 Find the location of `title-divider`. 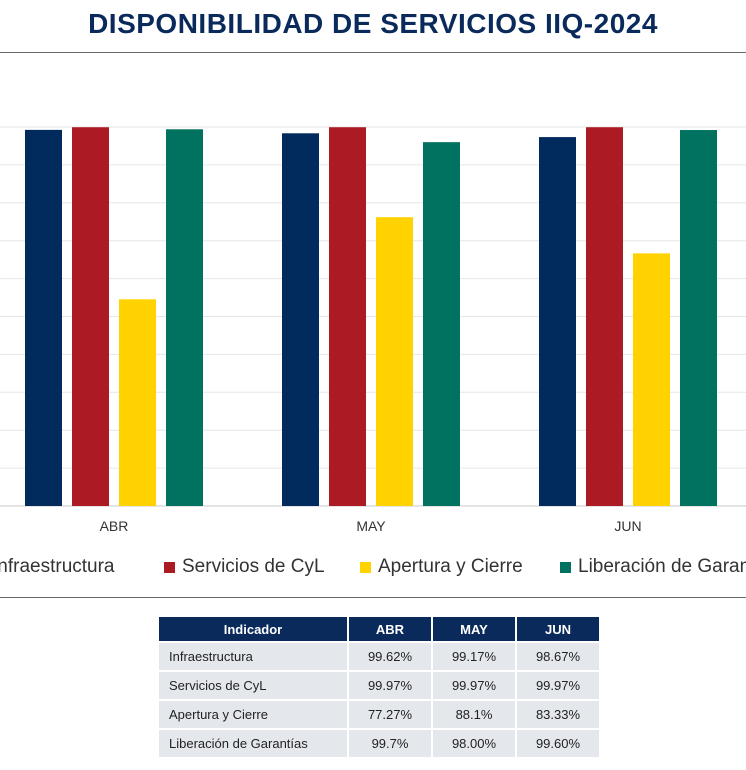

title-divider is located at coordinates (373, 52).